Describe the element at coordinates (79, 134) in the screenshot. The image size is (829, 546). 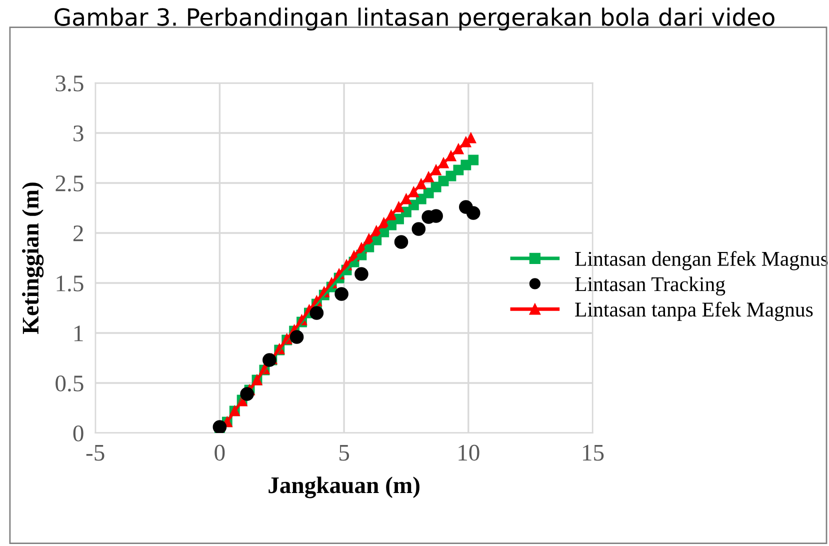
I see `y-tick-label: 3` at that location.